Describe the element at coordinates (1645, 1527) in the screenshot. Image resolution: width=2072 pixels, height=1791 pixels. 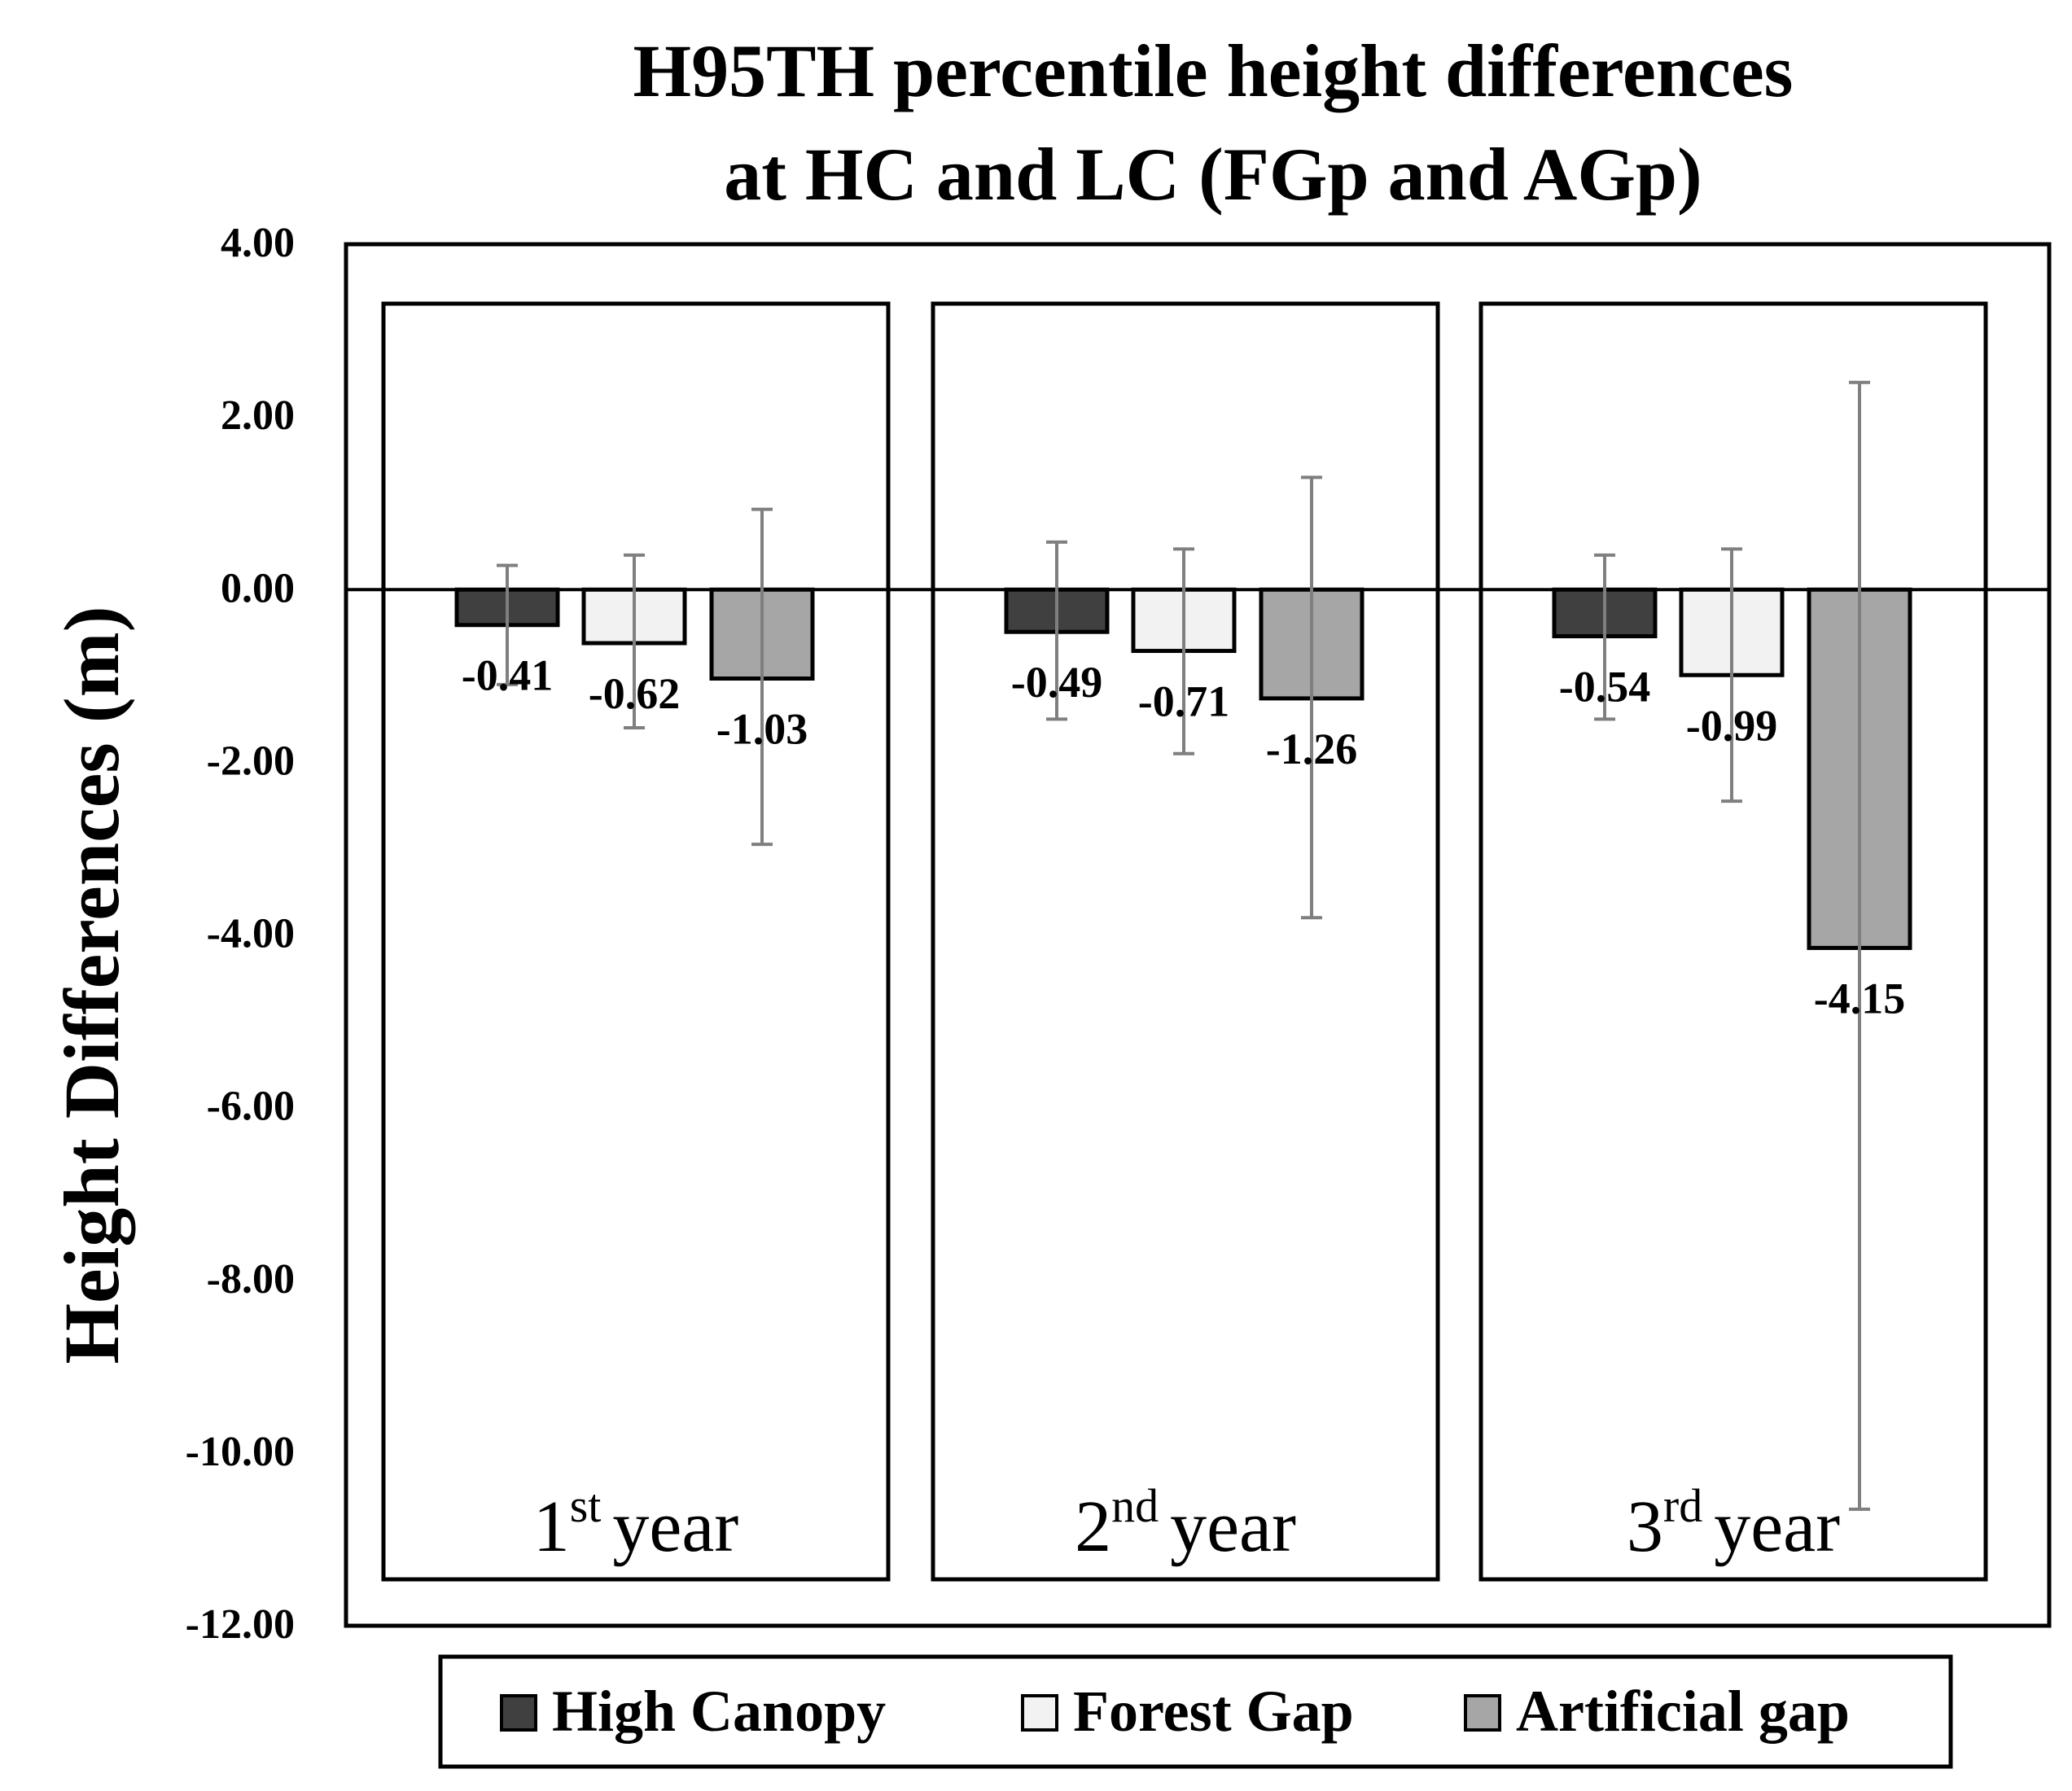
I see `year-number: 3` at that location.